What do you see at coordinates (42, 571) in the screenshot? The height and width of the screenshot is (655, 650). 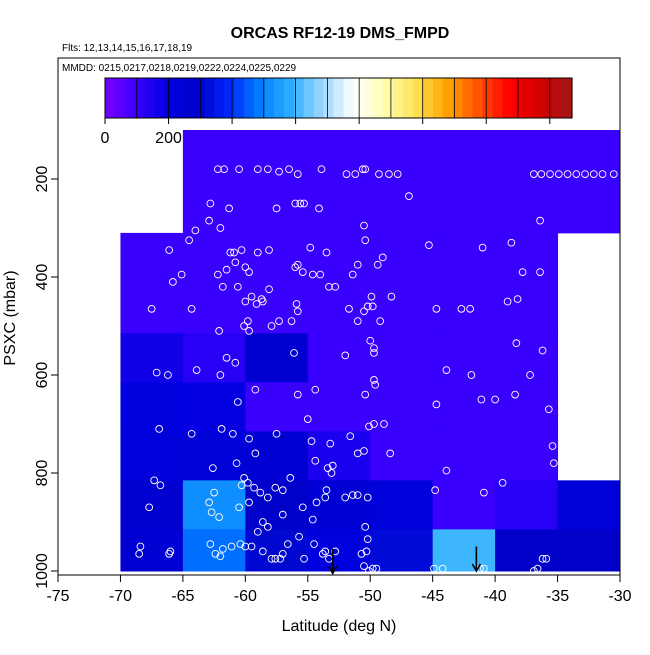 I see `y-tick-label: 1000` at bounding box center [42, 571].